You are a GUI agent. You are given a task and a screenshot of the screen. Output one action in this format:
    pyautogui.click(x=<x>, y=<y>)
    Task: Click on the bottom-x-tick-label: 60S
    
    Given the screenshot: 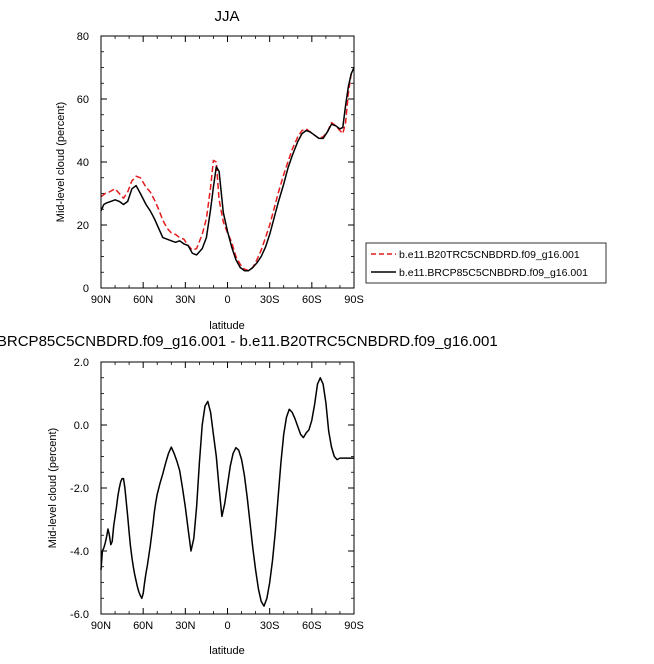 What is the action you would take?
    pyautogui.click(x=312, y=626)
    